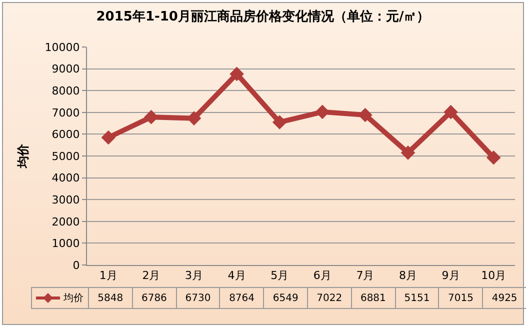  What do you see at coordinates (417, 298) in the screenshot?
I see `data-label: 5151` at bounding box center [417, 298].